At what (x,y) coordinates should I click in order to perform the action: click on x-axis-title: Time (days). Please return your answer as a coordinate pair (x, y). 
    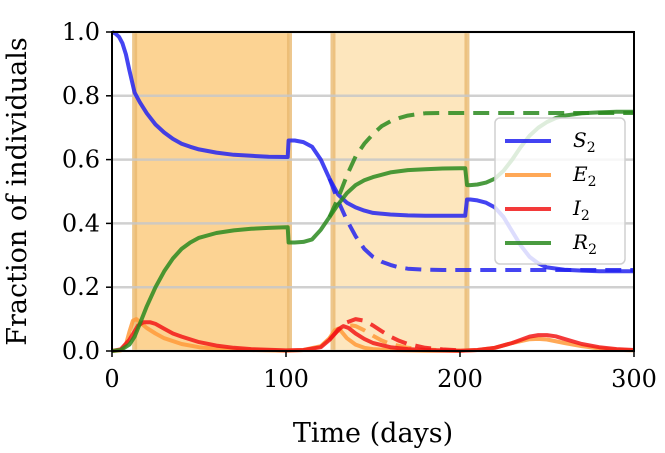
    Looking at the image, I should click on (373, 433).